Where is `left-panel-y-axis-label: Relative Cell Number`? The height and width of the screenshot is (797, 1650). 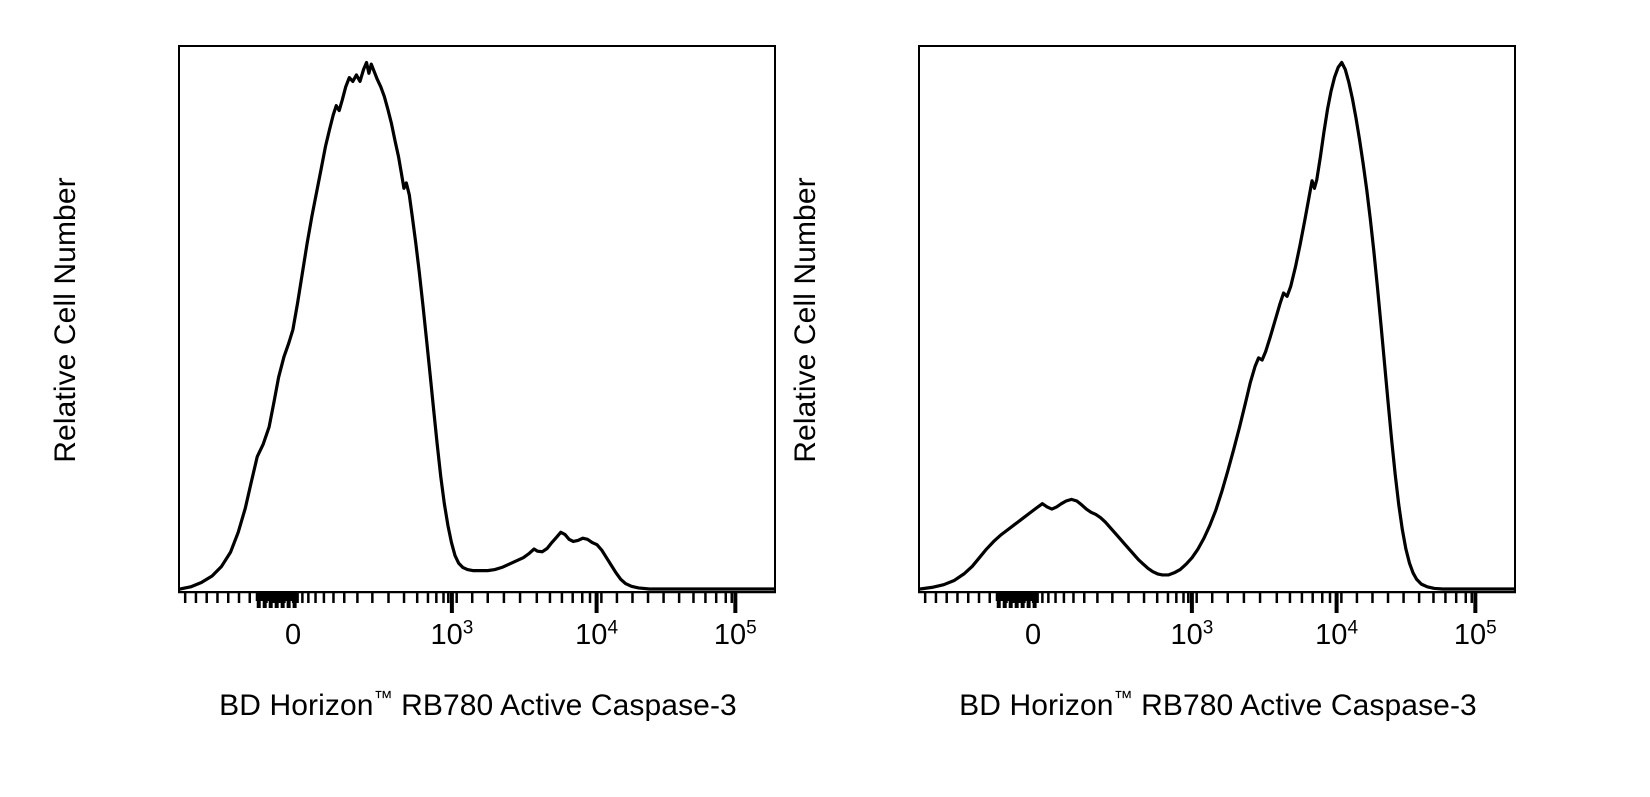
left-panel-y-axis-label: Relative Cell Number is located at coordinates (65, 320).